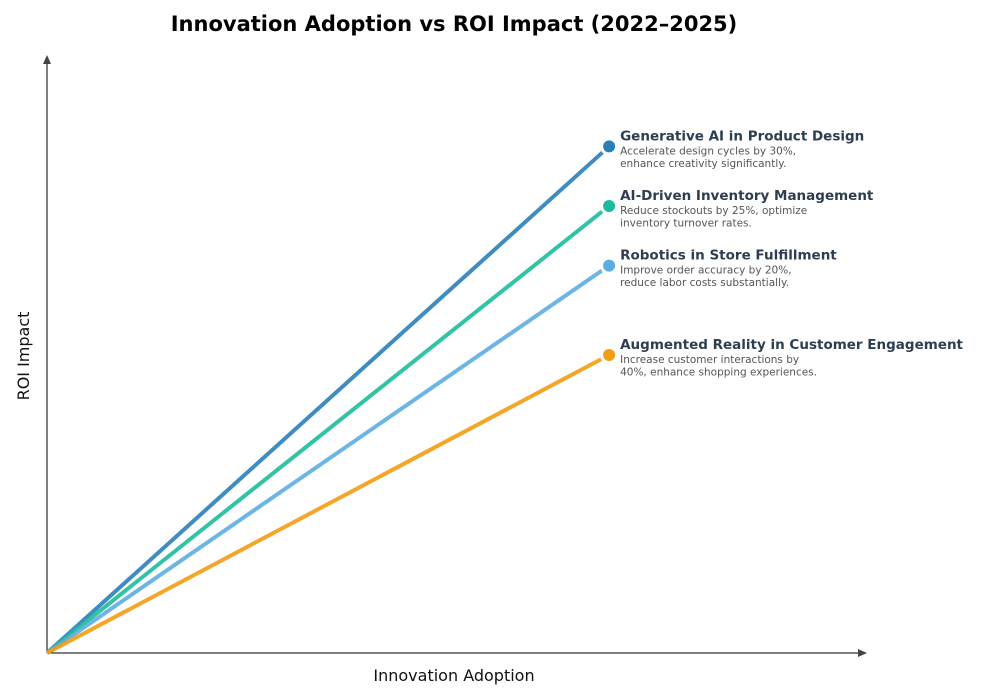 The width and height of the screenshot is (1000, 700). What do you see at coordinates (862, 653) in the screenshot?
I see `x-axis-arrow-icon` at bounding box center [862, 653].